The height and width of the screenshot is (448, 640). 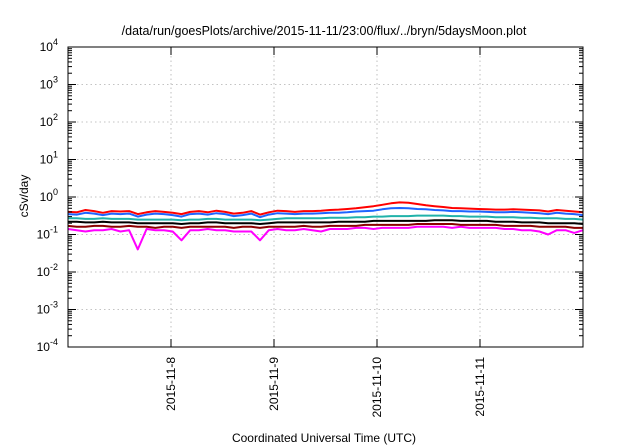 What do you see at coordinates (47, 270) in the screenshot?
I see `y-tick-label: 10⁻²` at bounding box center [47, 270].